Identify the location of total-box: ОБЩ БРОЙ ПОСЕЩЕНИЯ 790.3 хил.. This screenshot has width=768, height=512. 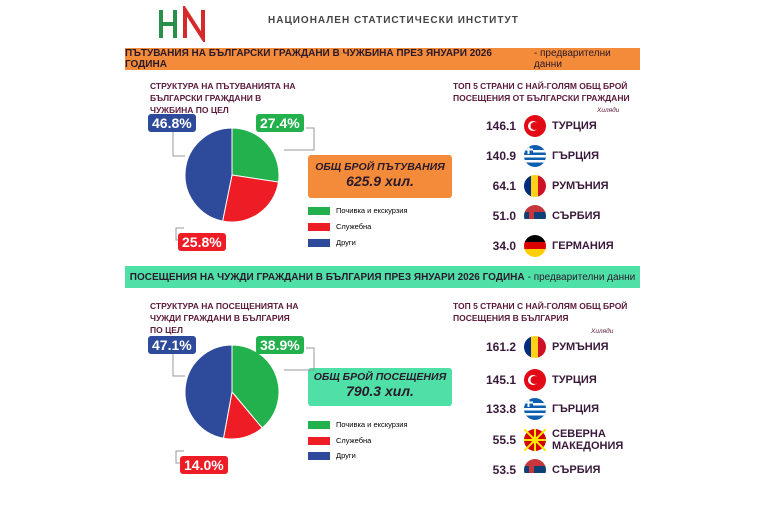
(380, 387).